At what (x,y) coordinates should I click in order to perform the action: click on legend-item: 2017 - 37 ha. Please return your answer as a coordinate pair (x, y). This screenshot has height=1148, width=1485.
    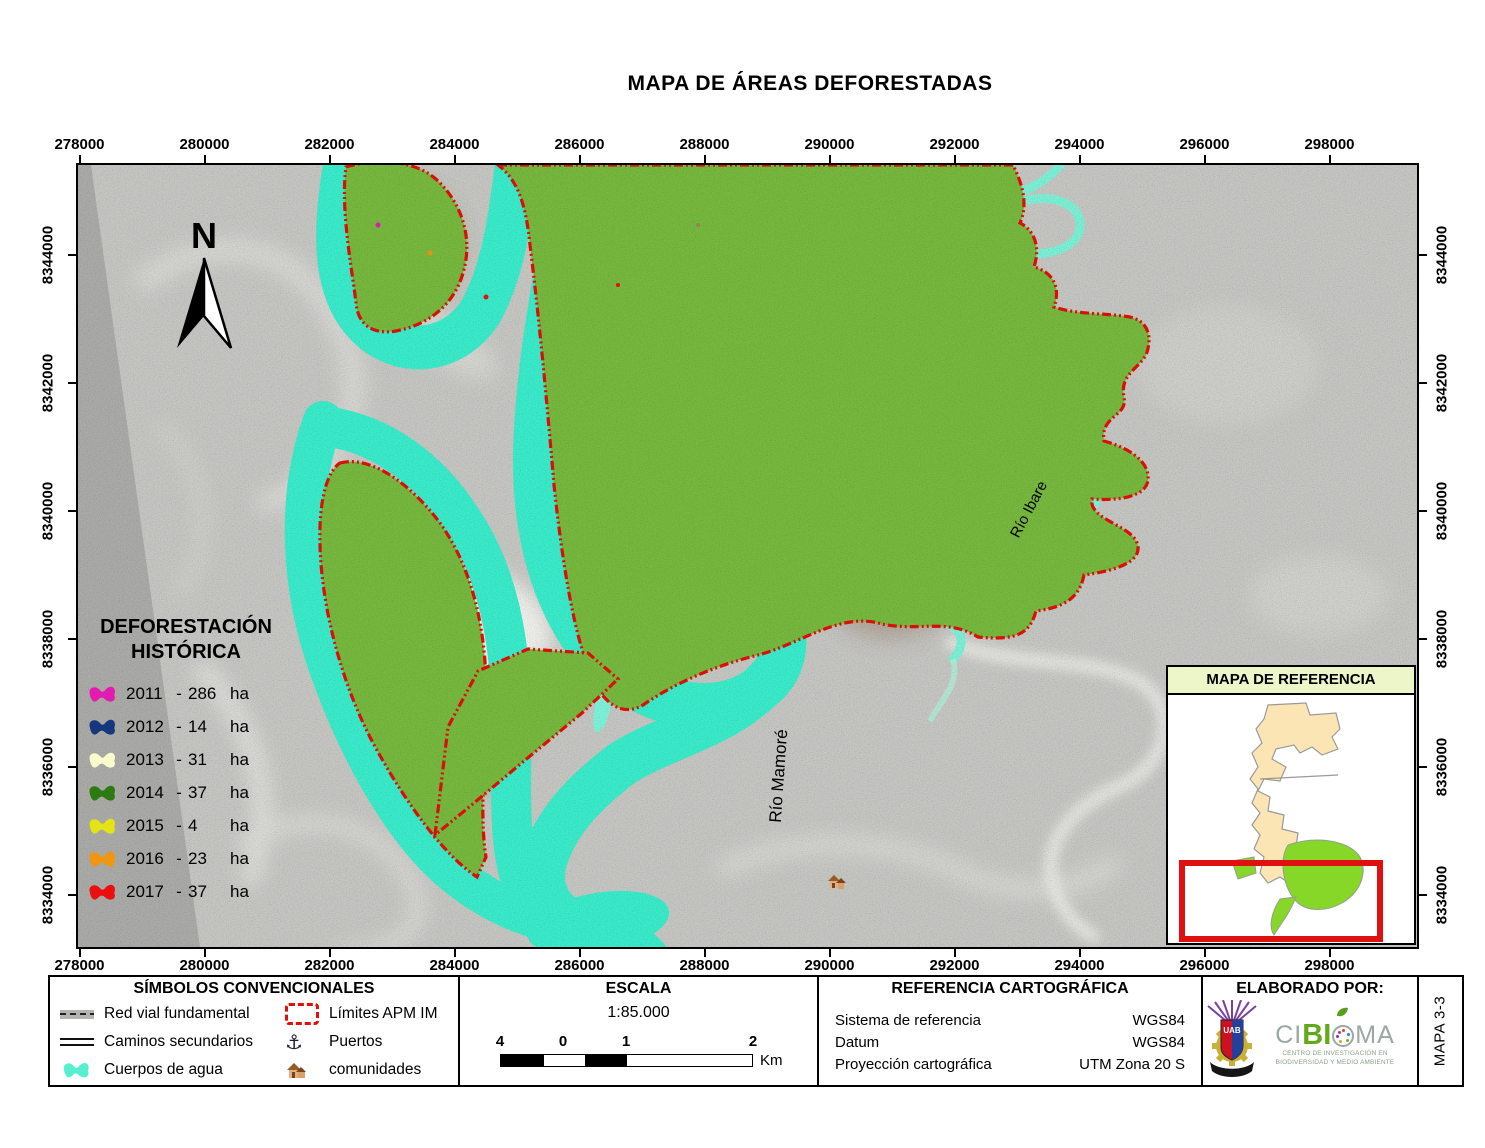
    Looking at the image, I should click on (186, 892).